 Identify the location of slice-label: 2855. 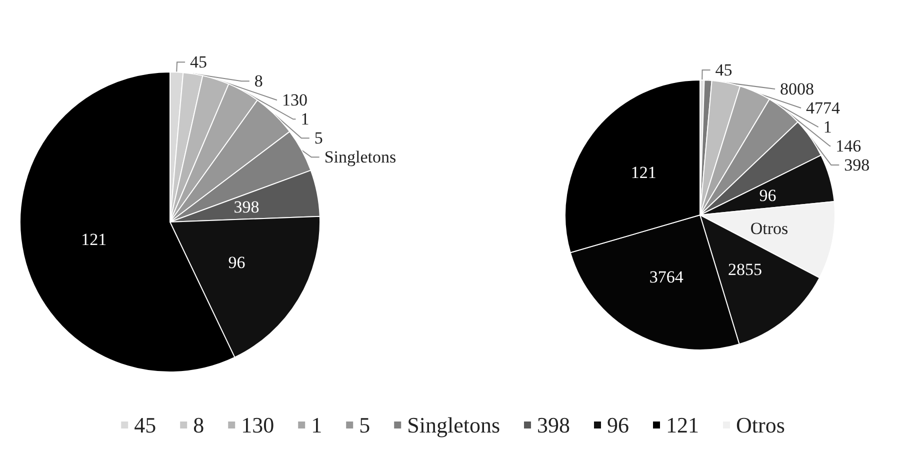
(745, 269).